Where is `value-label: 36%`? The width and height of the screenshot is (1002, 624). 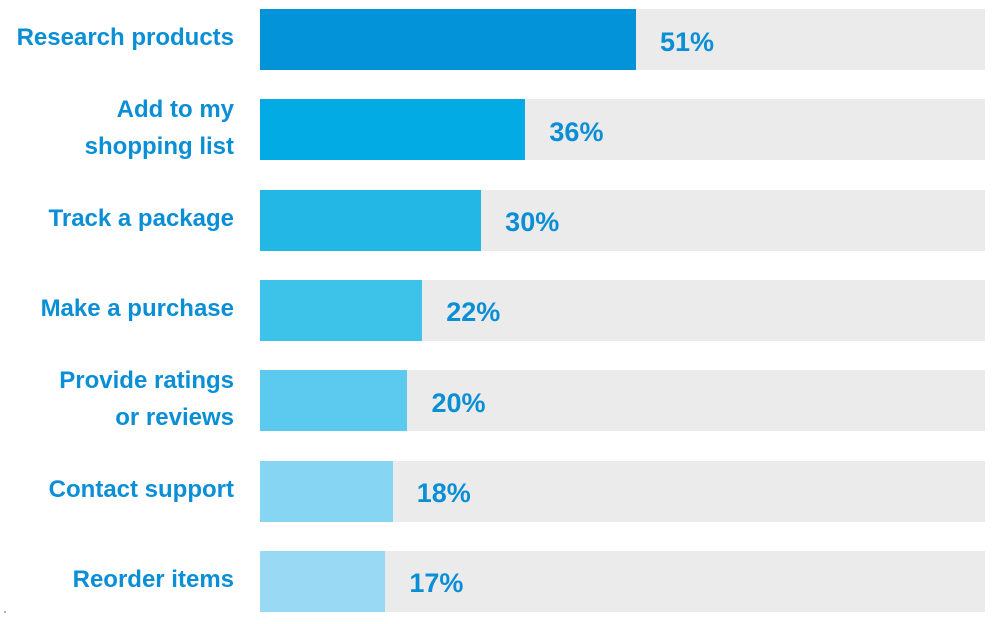 value-label: 36% is located at coordinates (576, 131).